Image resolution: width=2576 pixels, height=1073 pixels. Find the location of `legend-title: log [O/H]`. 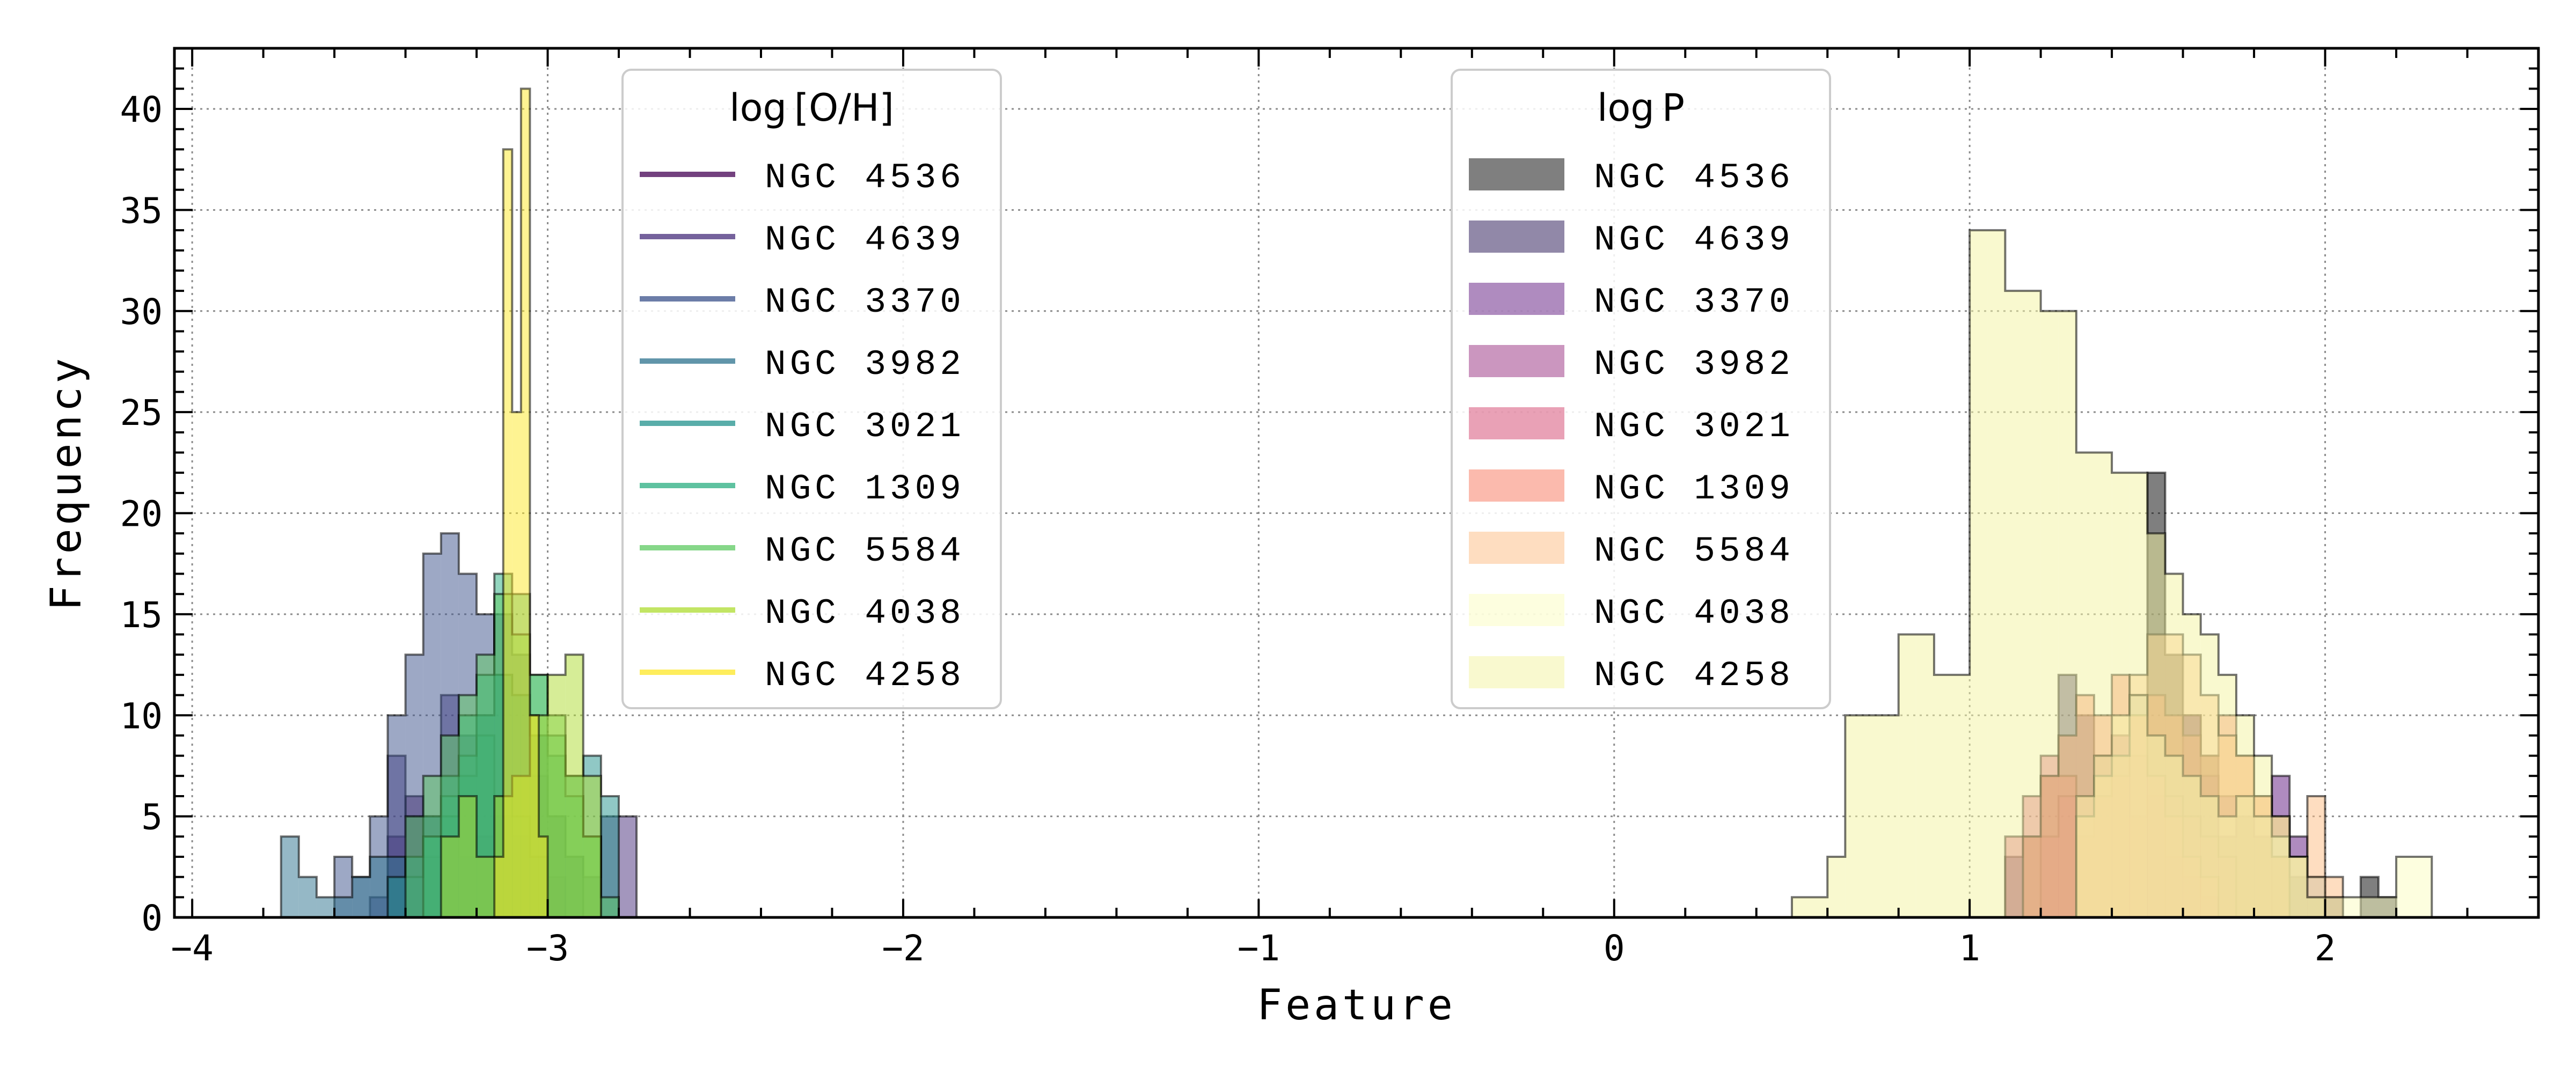

legend-title: log [O/H] is located at coordinates (811, 108).